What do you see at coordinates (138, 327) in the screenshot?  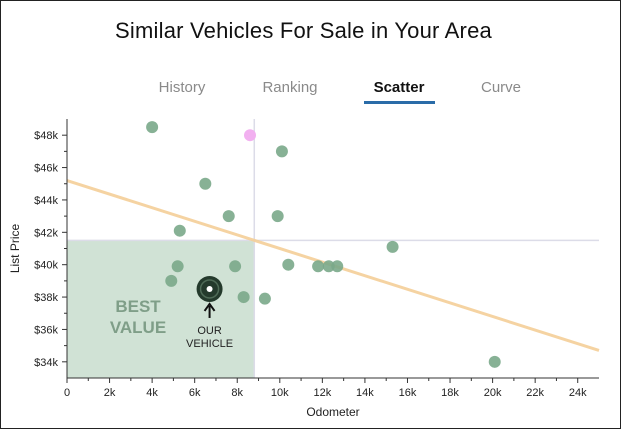 I see `best-value-label: VALUE` at bounding box center [138, 327].